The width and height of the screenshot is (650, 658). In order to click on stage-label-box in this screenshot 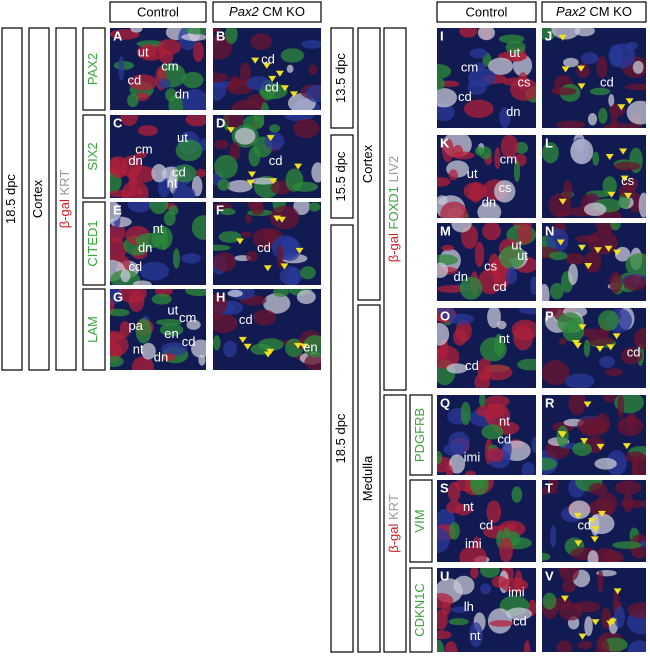, I will do `click(342, 438)`.